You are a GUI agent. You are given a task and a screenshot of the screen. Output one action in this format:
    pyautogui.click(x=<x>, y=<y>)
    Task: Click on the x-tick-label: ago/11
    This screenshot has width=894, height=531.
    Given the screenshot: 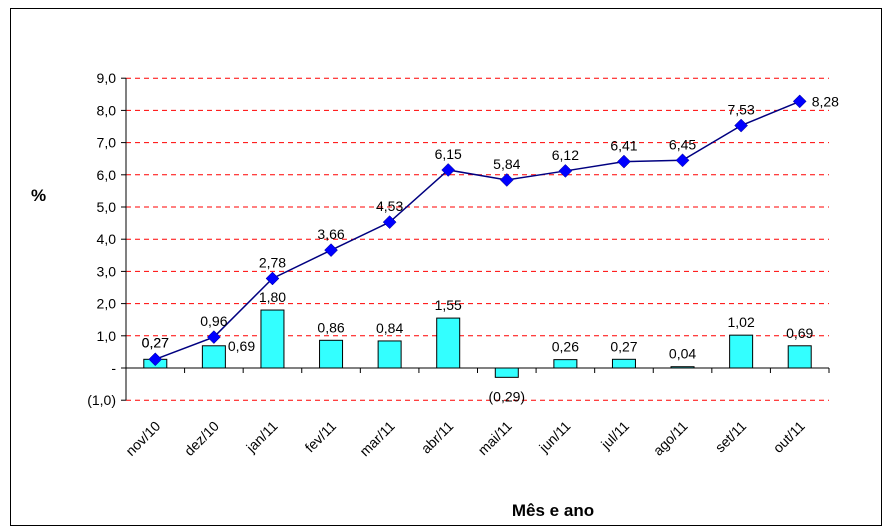 What is the action you would take?
    pyautogui.click(x=670, y=438)
    